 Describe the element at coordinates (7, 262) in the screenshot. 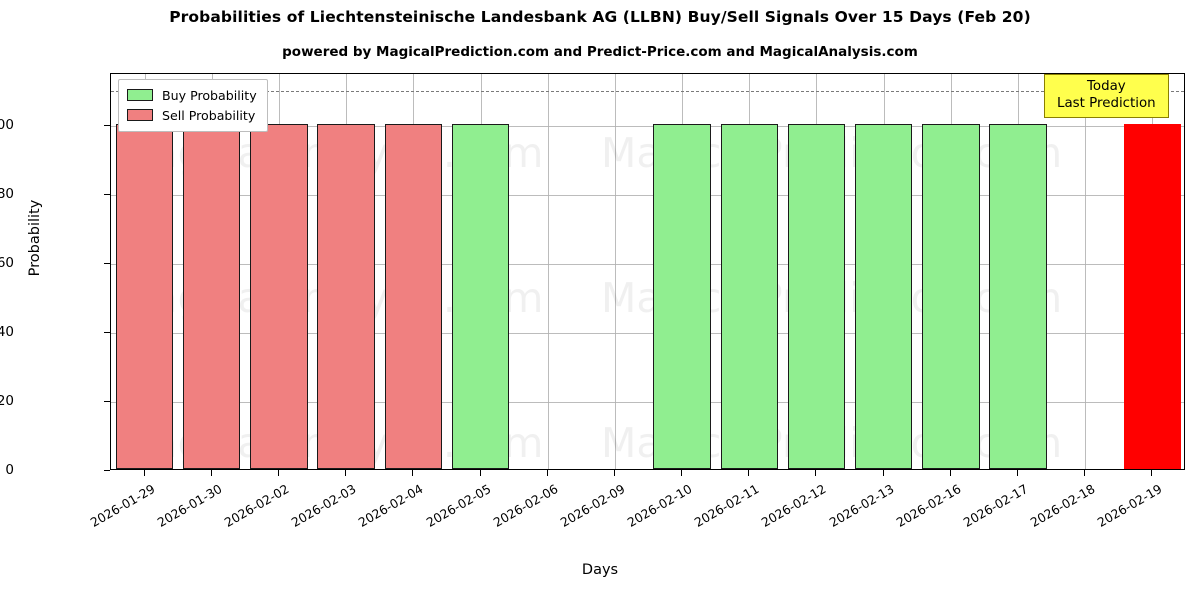

I see `y-axis-tick-label: 60` at that location.